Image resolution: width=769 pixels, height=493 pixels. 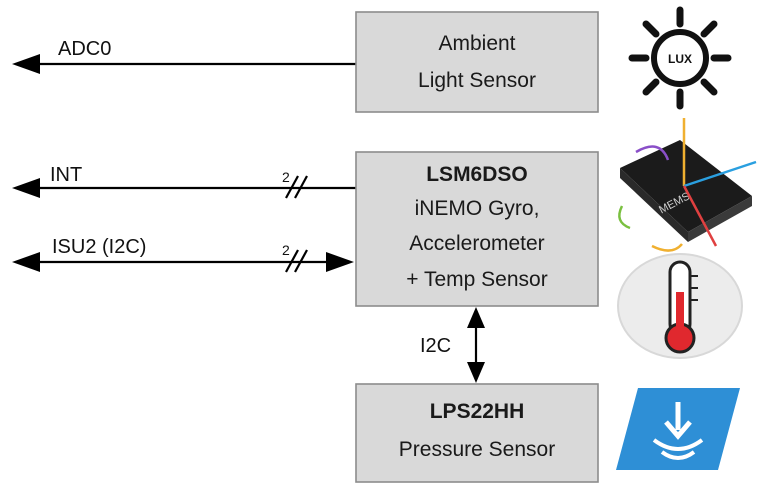 What do you see at coordinates (292, 187) in the screenshot?
I see `int-bus-slash` at bounding box center [292, 187].